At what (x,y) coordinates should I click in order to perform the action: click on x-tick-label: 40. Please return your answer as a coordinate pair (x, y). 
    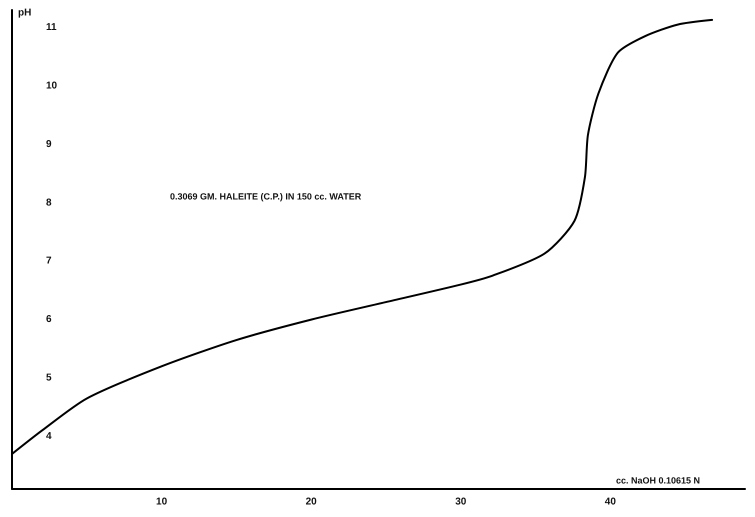
    Looking at the image, I should click on (610, 502).